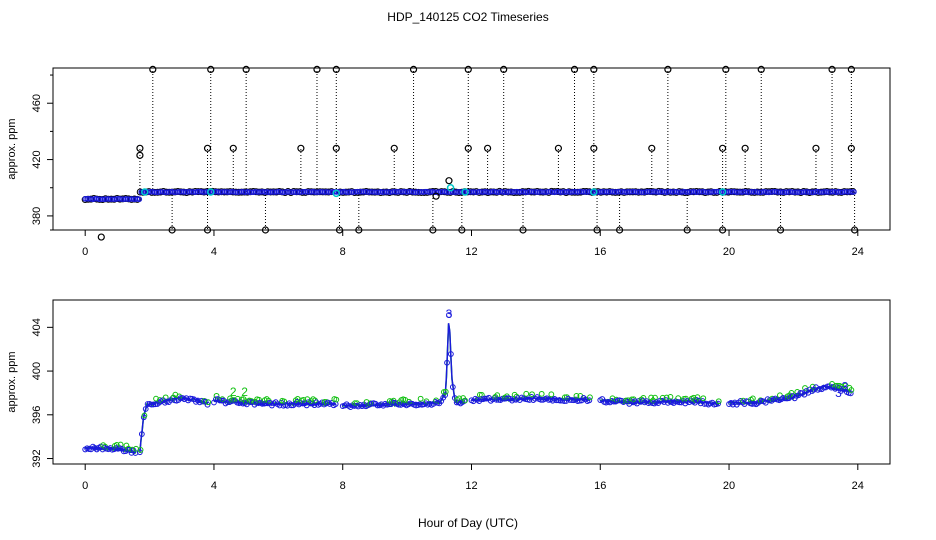 The width and height of the screenshot is (936, 540). I want to click on panel2-ytick-label: 396, so click(37, 415).